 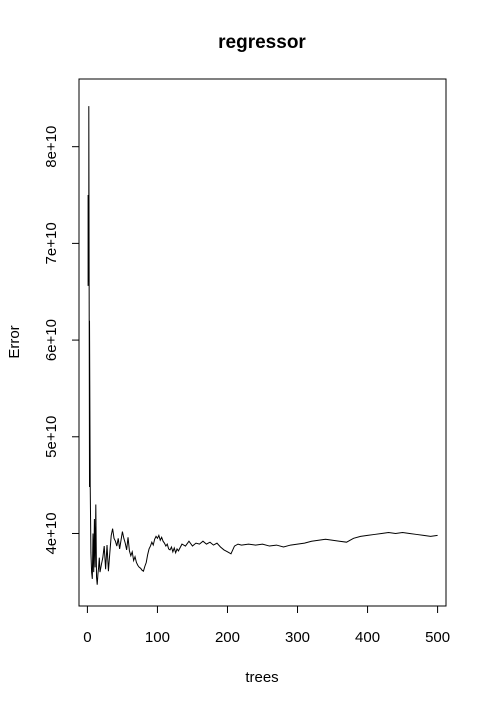 I want to click on y-axis: 4e+10 5e+10 6e+10 7e+10 8e+10, so click(x=61, y=340).